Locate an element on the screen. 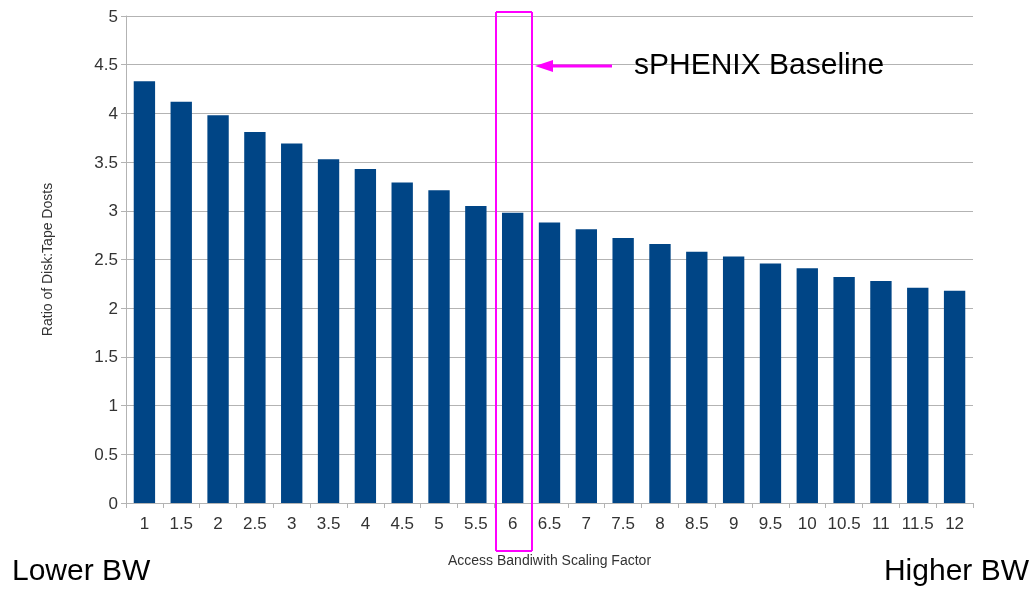  x-tick-label: 7 is located at coordinates (586, 523).